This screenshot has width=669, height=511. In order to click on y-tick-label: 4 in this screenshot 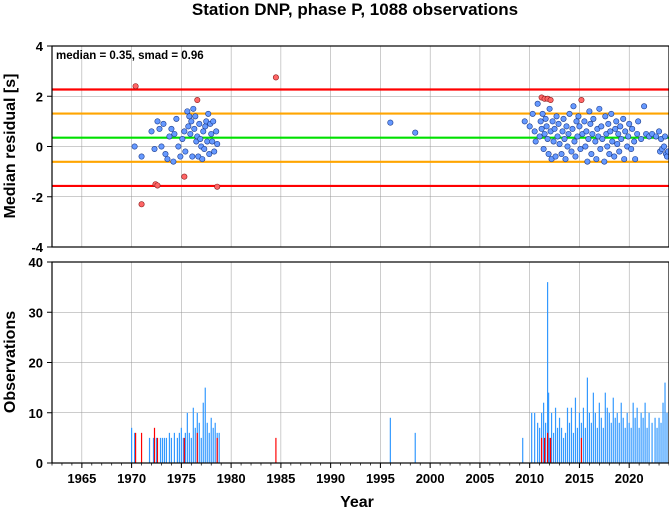, I will do `click(40, 46)`.